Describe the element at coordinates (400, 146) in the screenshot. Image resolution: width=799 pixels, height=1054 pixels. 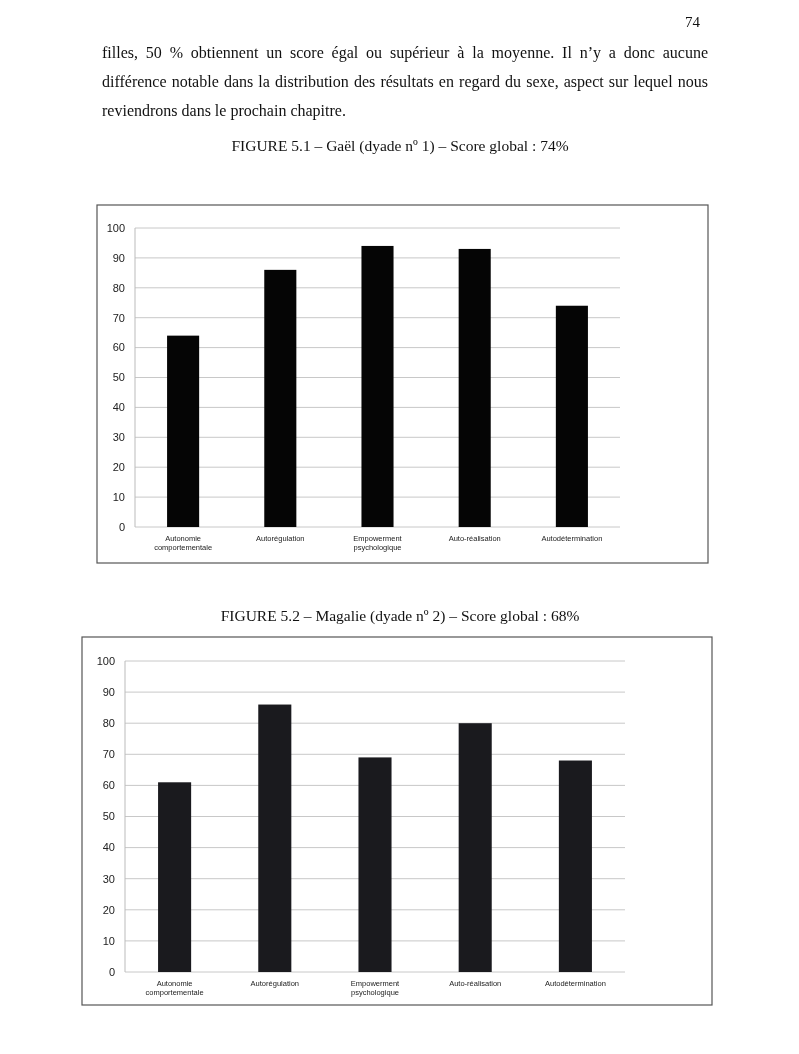
I see `chart-title: FIGURE 5.1 – Gaël (dyade nº 1) – Score global : 74%` at that location.